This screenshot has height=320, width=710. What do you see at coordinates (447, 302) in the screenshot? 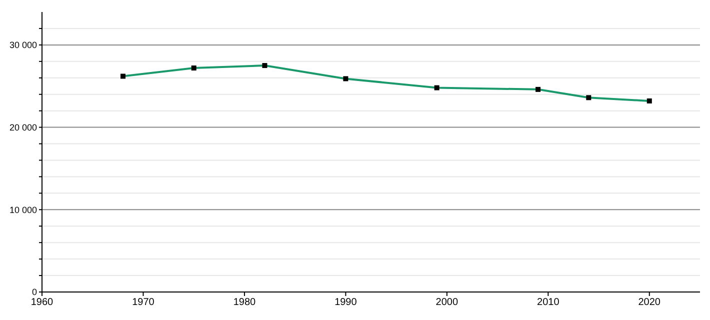
I see `x-tick-label: 2000` at bounding box center [447, 302].